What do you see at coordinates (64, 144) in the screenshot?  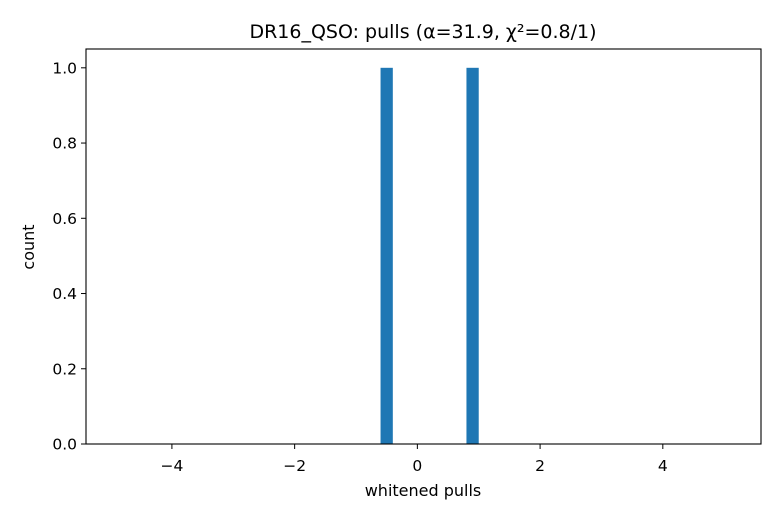 I see `y-tick-label: 0.8` at bounding box center [64, 144].